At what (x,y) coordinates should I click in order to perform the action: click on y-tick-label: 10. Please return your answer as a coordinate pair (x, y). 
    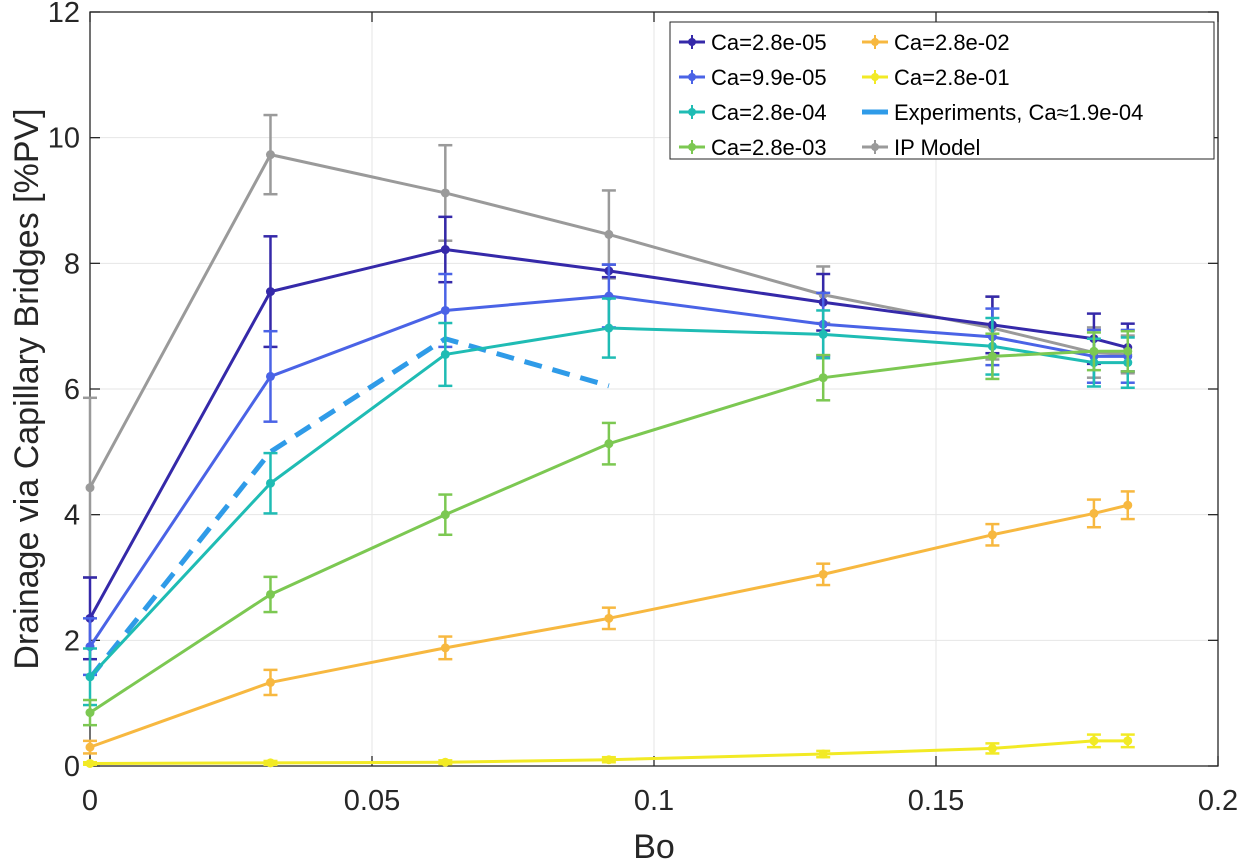
    Looking at the image, I should click on (64, 139).